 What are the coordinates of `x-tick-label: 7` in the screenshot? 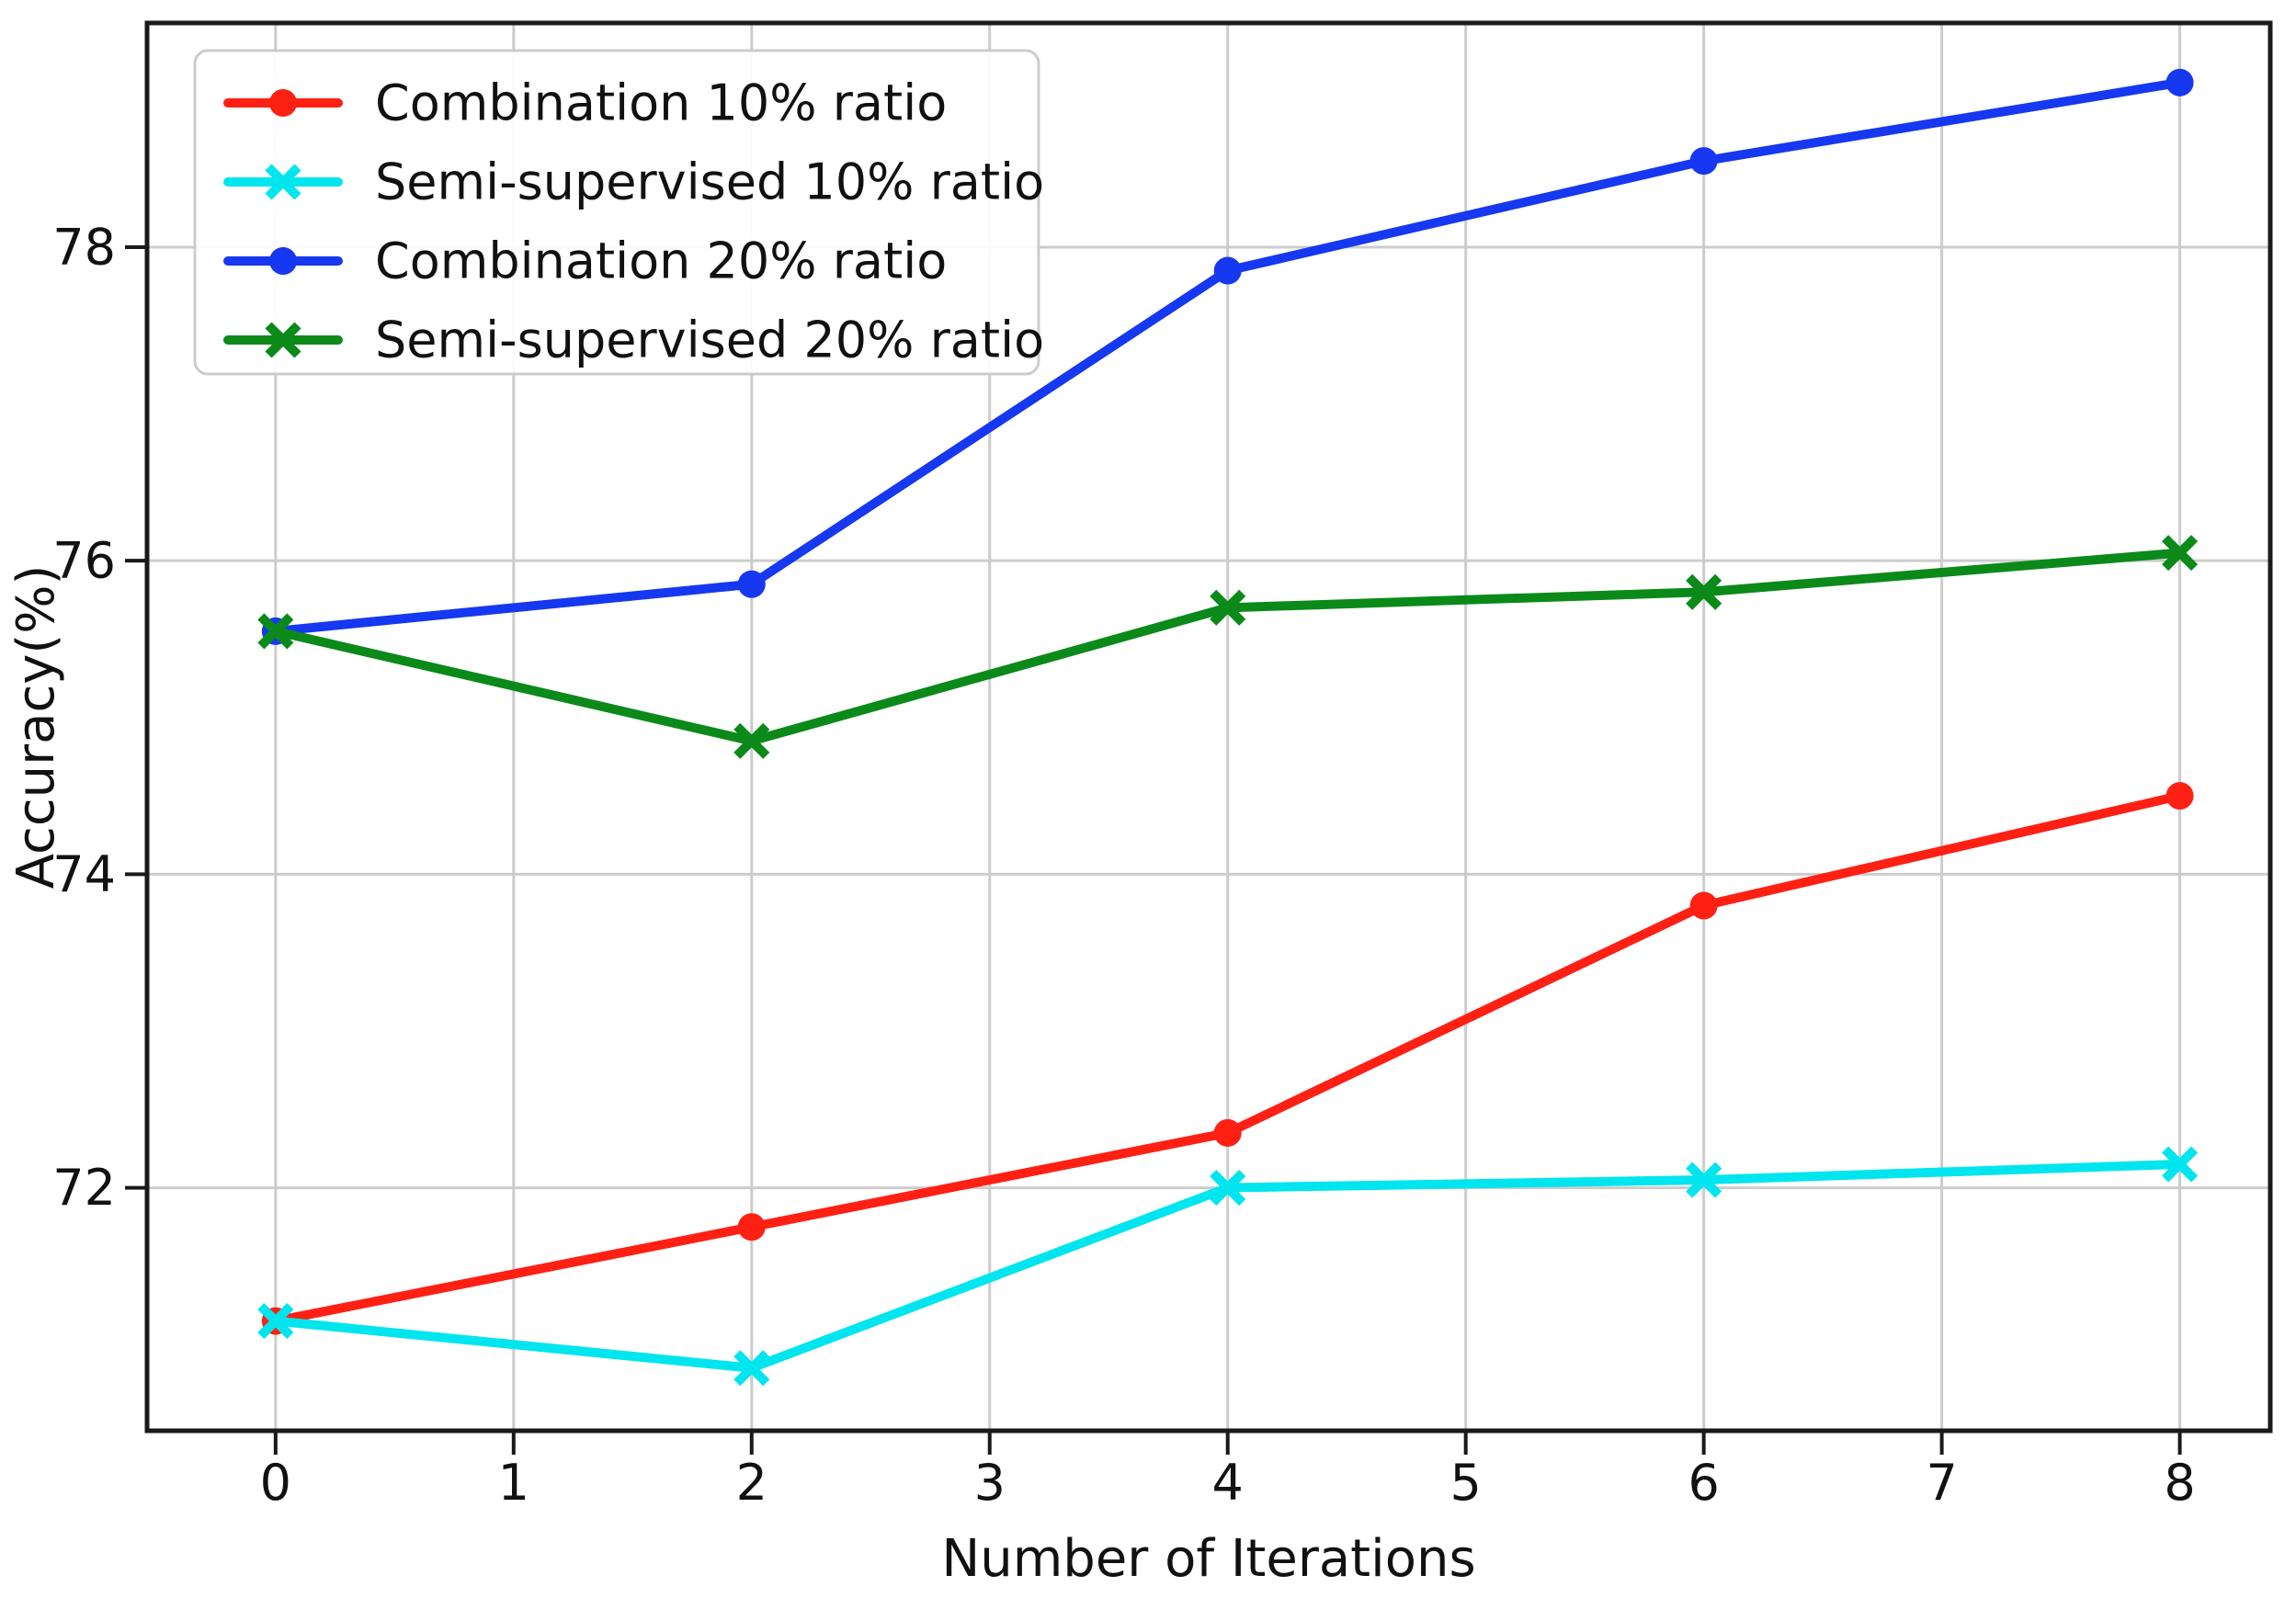 It's located at (1942, 1483).